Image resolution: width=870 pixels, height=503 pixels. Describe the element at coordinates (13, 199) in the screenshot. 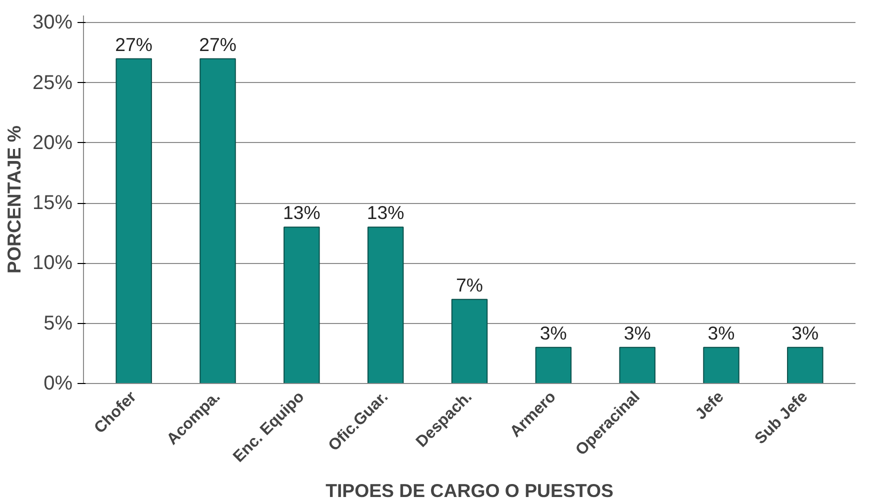

I see `y-axis-title: PORCENTAJE %` at that location.